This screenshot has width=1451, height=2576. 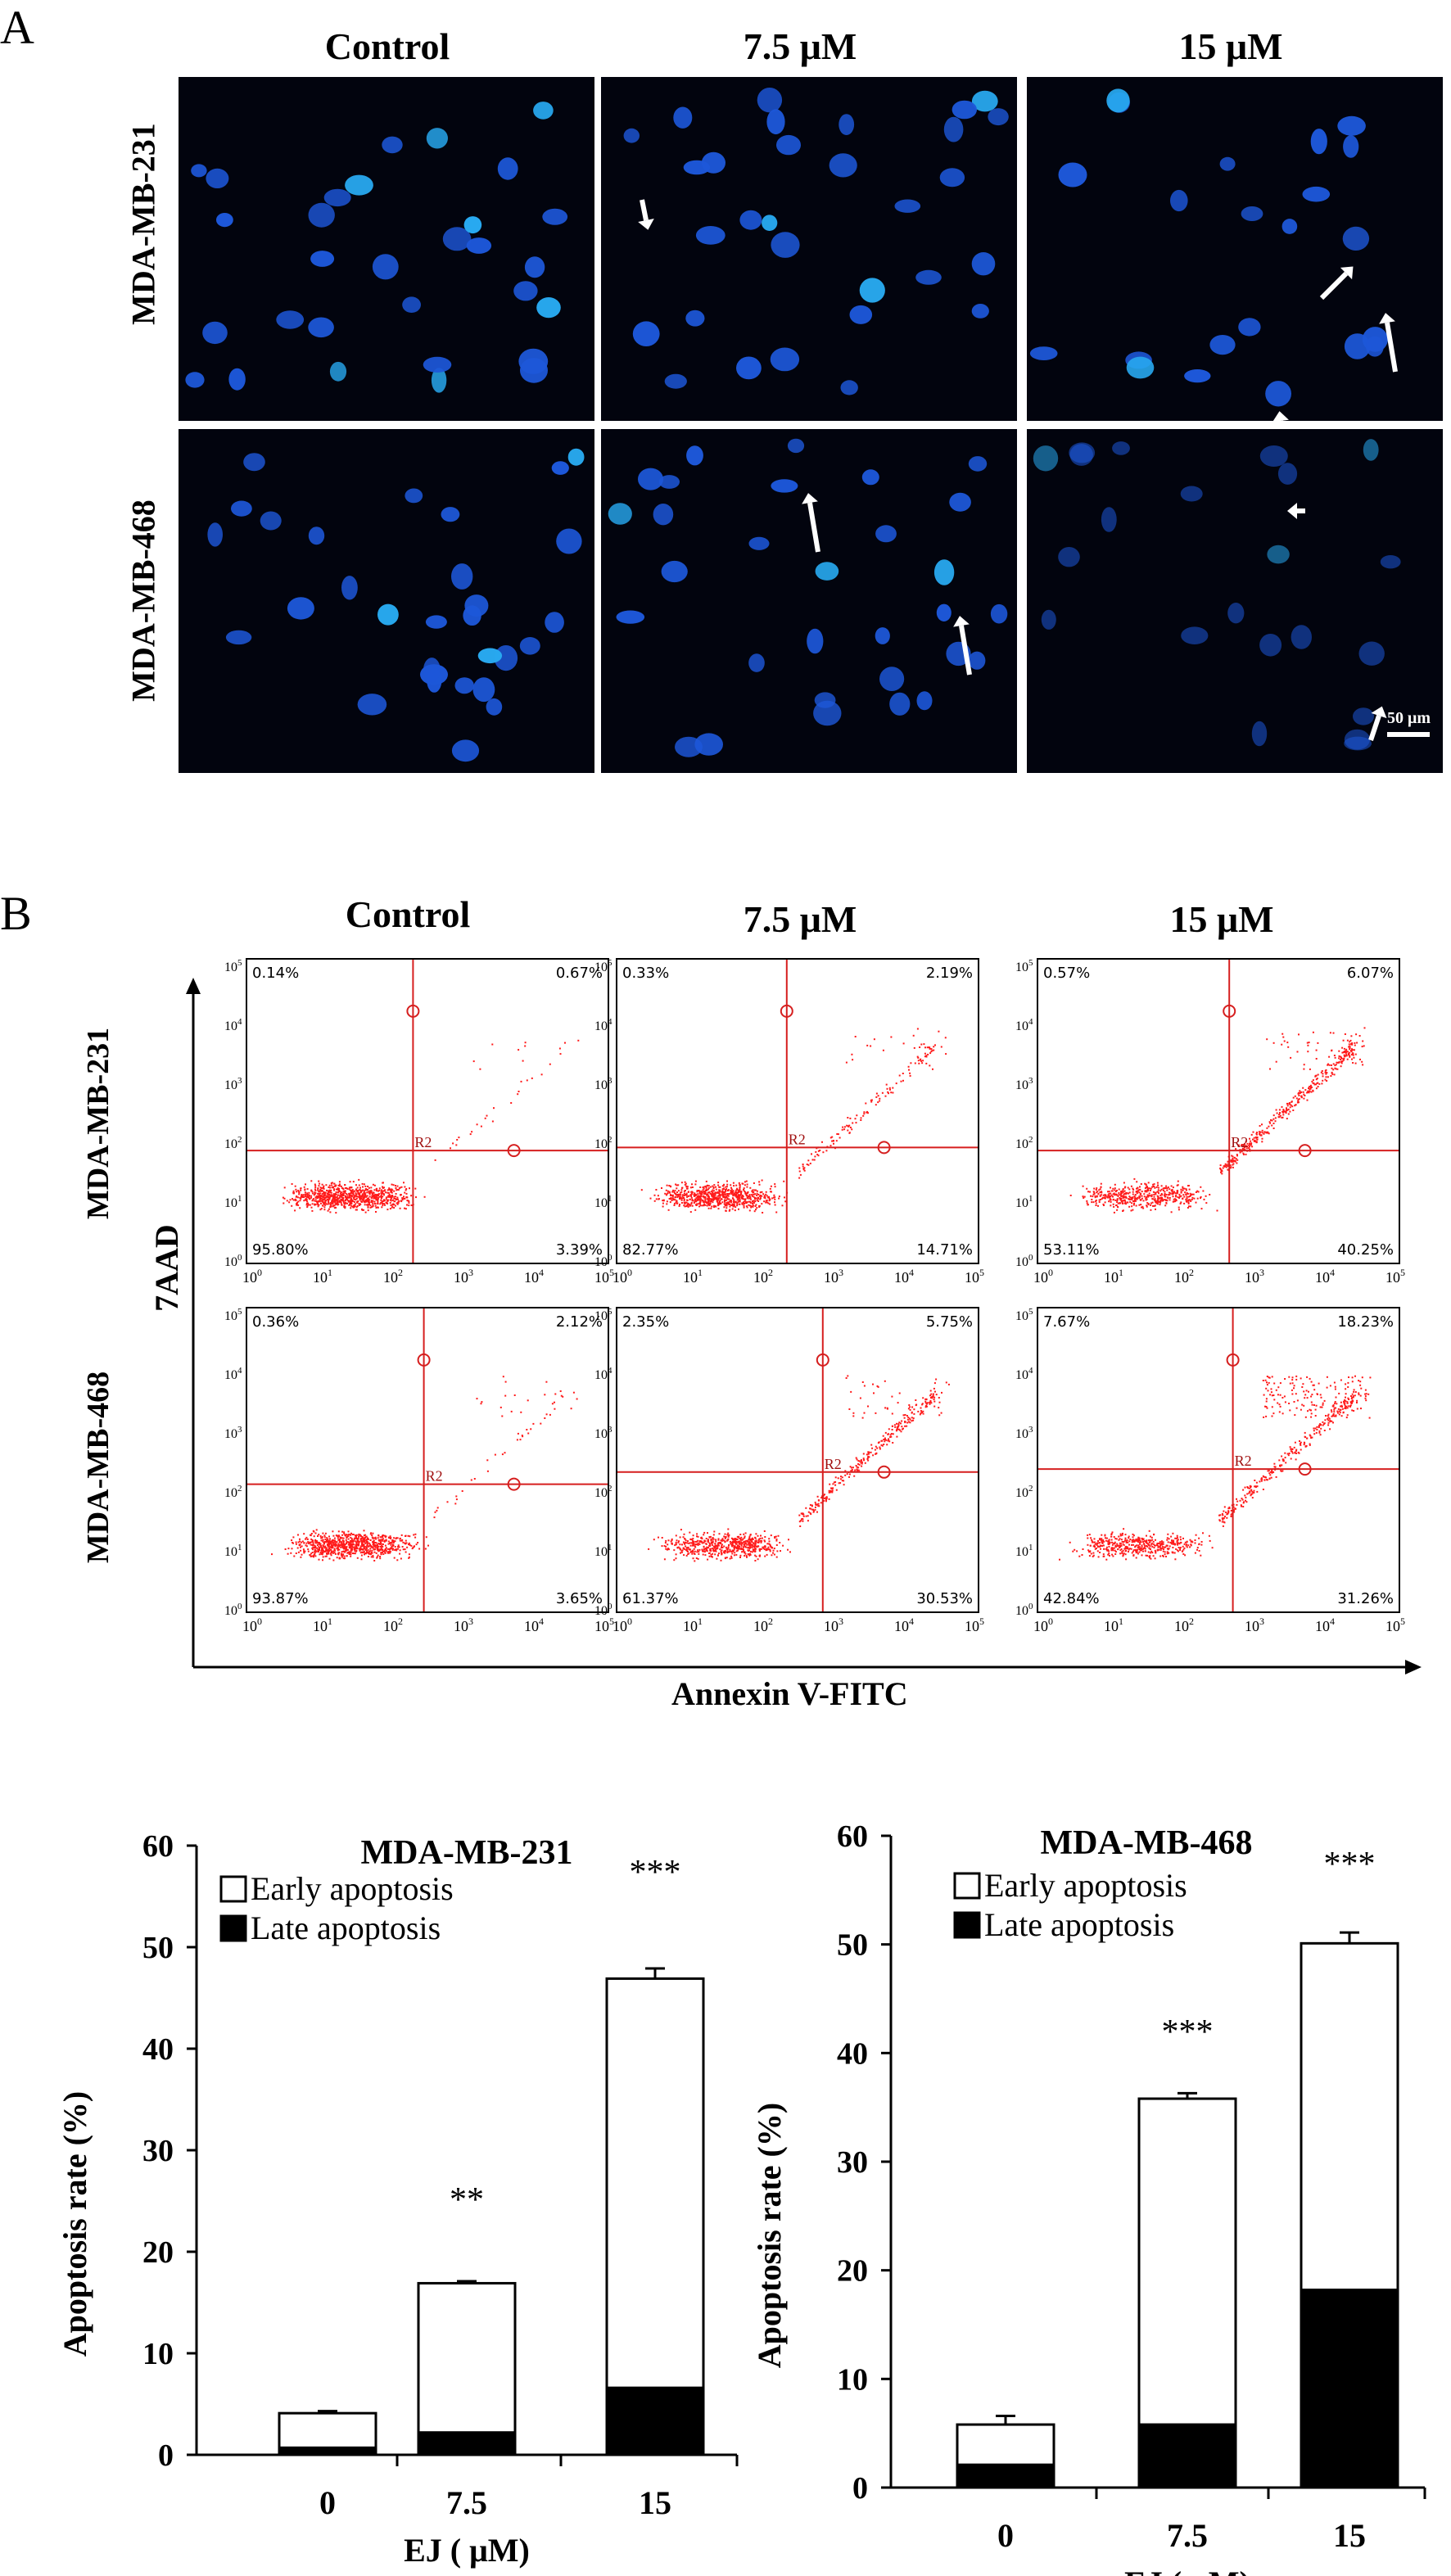 What do you see at coordinates (16, 913) in the screenshot?
I see `panel-b-letter: B` at bounding box center [16, 913].